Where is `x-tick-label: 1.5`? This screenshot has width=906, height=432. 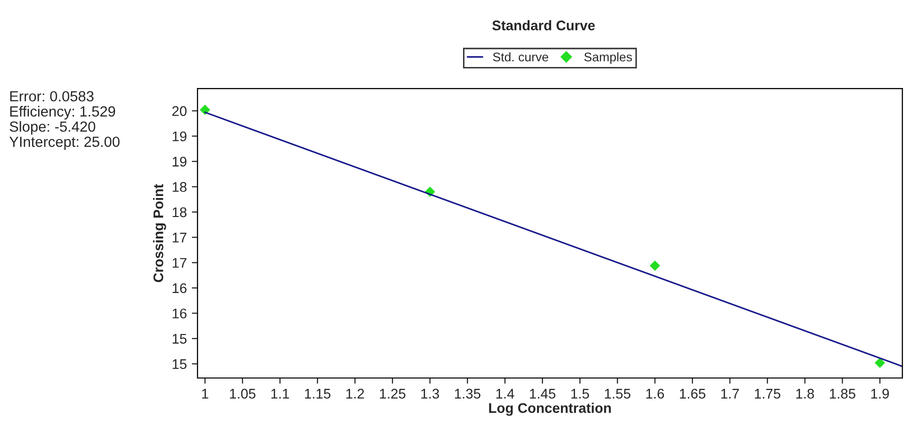 x-tick-label: 1.5 is located at coordinates (580, 393).